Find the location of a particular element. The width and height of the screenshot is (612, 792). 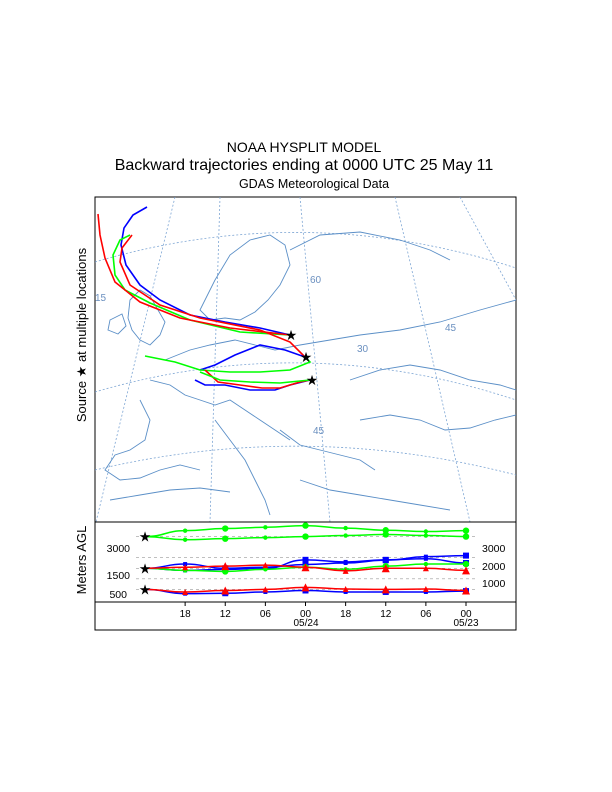

x-tick-label-4: 18 is located at coordinates (346, 614).